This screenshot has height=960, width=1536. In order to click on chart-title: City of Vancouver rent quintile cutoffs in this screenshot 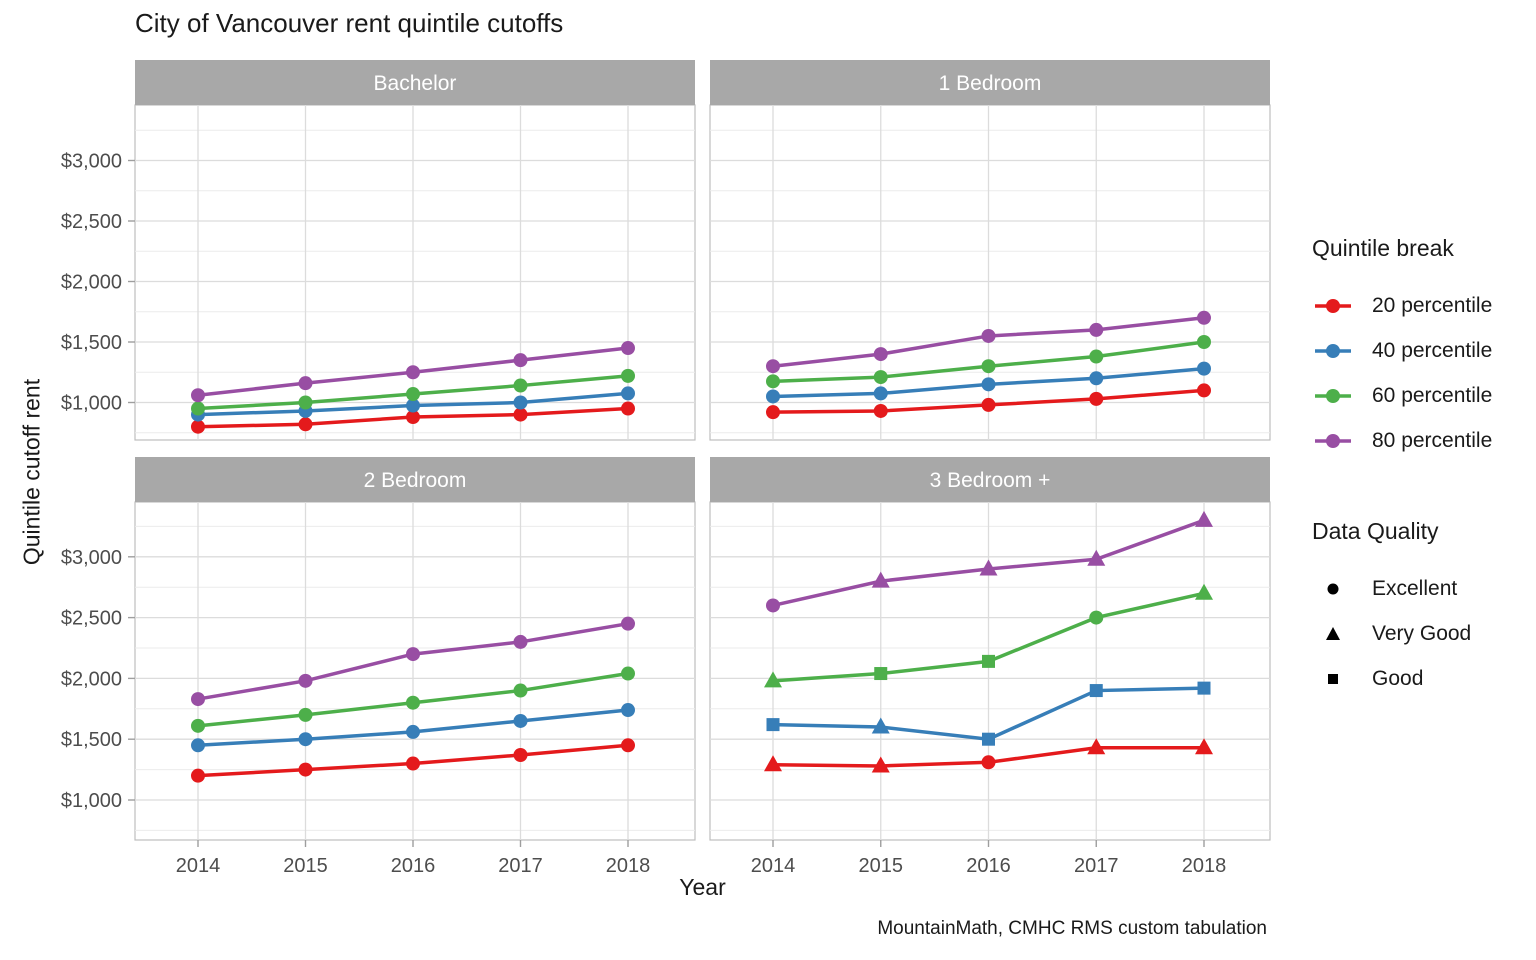, I will do `click(349, 23)`.